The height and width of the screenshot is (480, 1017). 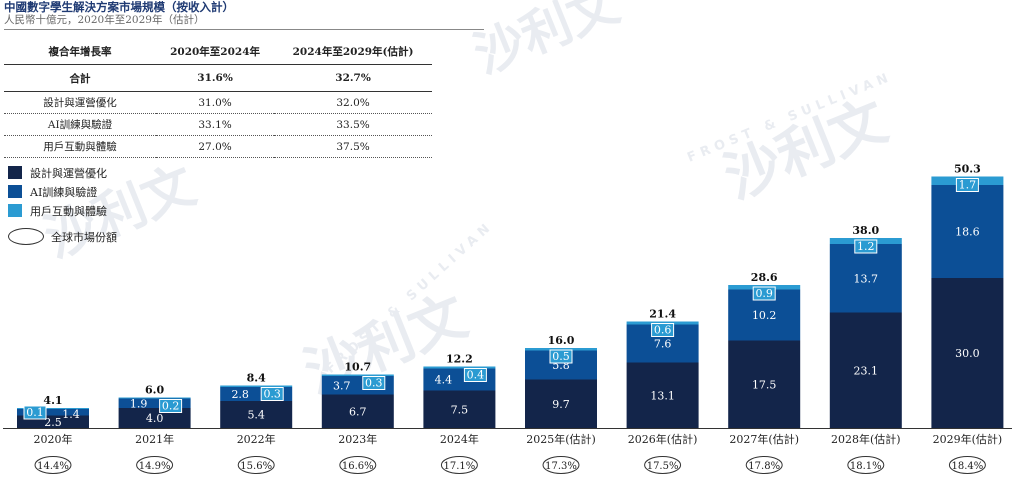 What do you see at coordinates (139, 403) in the screenshot?
I see `data-label: 1.9` at bounding box center [139, 403].